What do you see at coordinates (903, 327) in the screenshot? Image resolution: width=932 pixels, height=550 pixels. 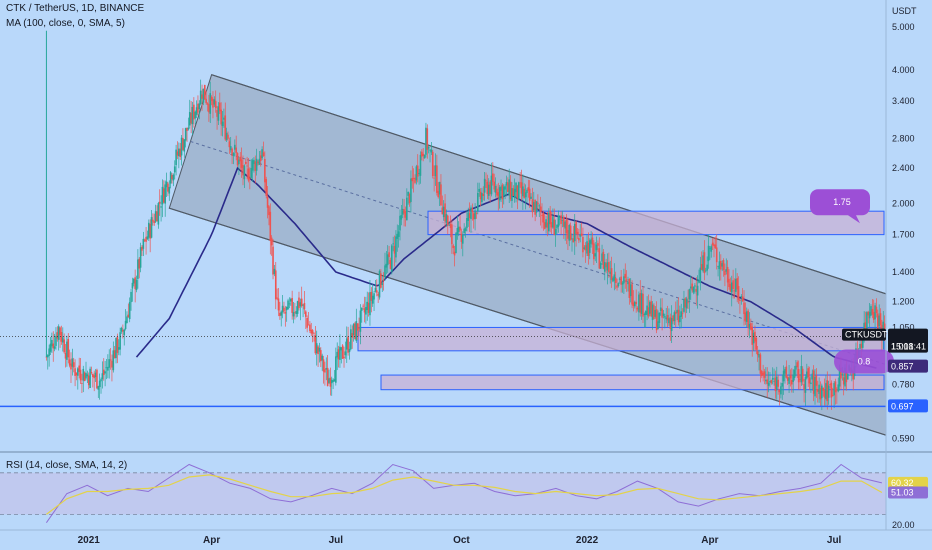 I see `price-tick-1.050: 1.050` at bounding box center [903, 327].